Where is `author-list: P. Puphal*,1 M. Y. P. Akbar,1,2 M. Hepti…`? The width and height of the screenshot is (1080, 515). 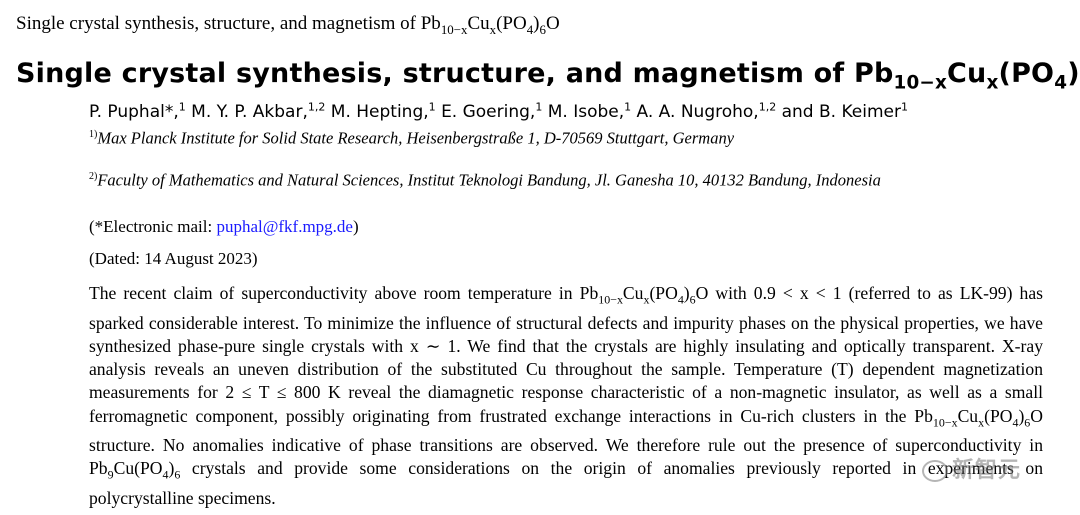 author-list: P. Puphal*,1 M. Y. P. Akbar,1,2 M. Hepti… is located at coordinates (498, 111).